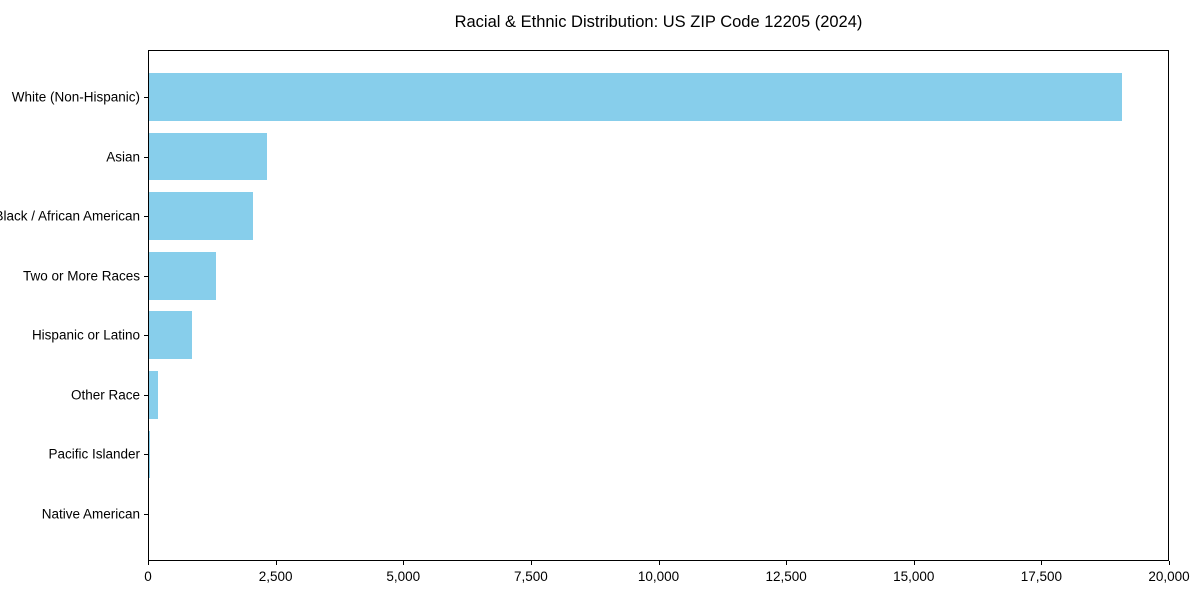 Image resolution: width=1200 pixels, height=600 pixels. Describe the element at coordinates (636, 97) in the screenshot. I see `bar-white-non-hispanic` at that location.